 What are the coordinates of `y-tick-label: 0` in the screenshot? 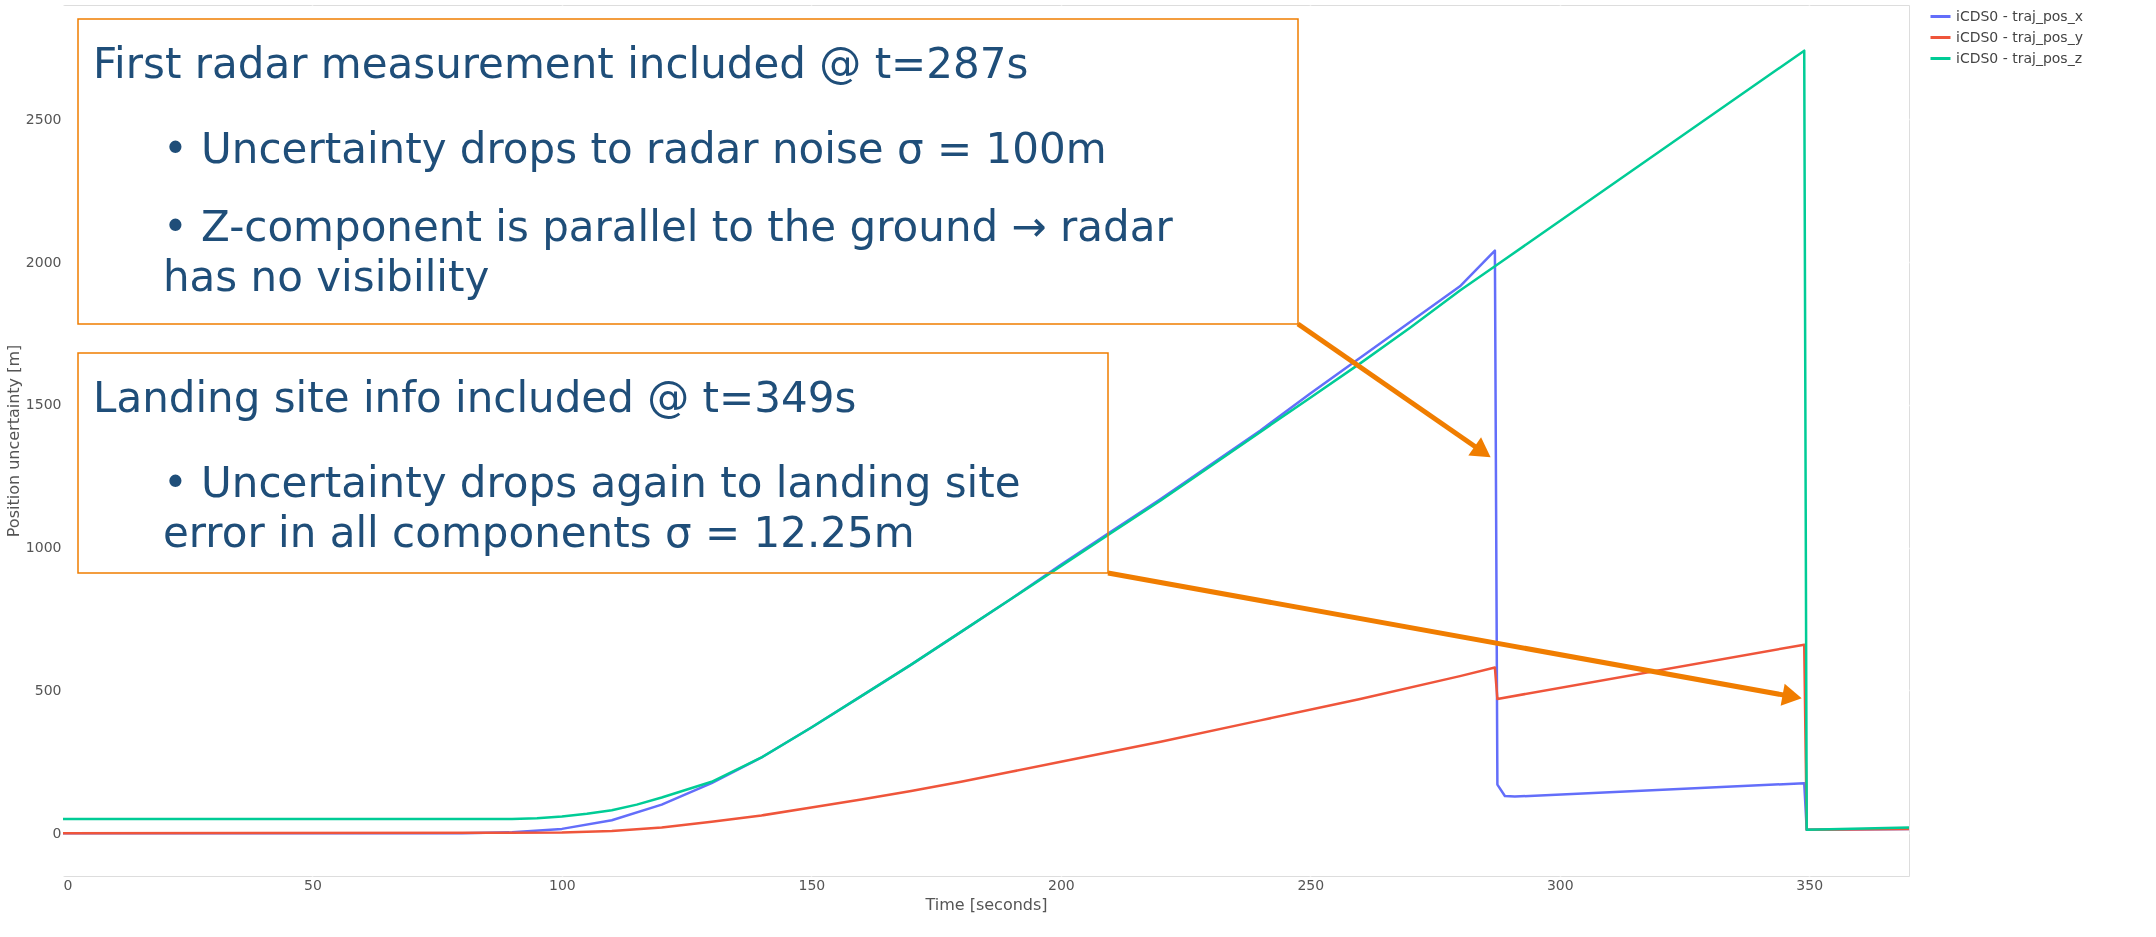 It's located at (57, 832).